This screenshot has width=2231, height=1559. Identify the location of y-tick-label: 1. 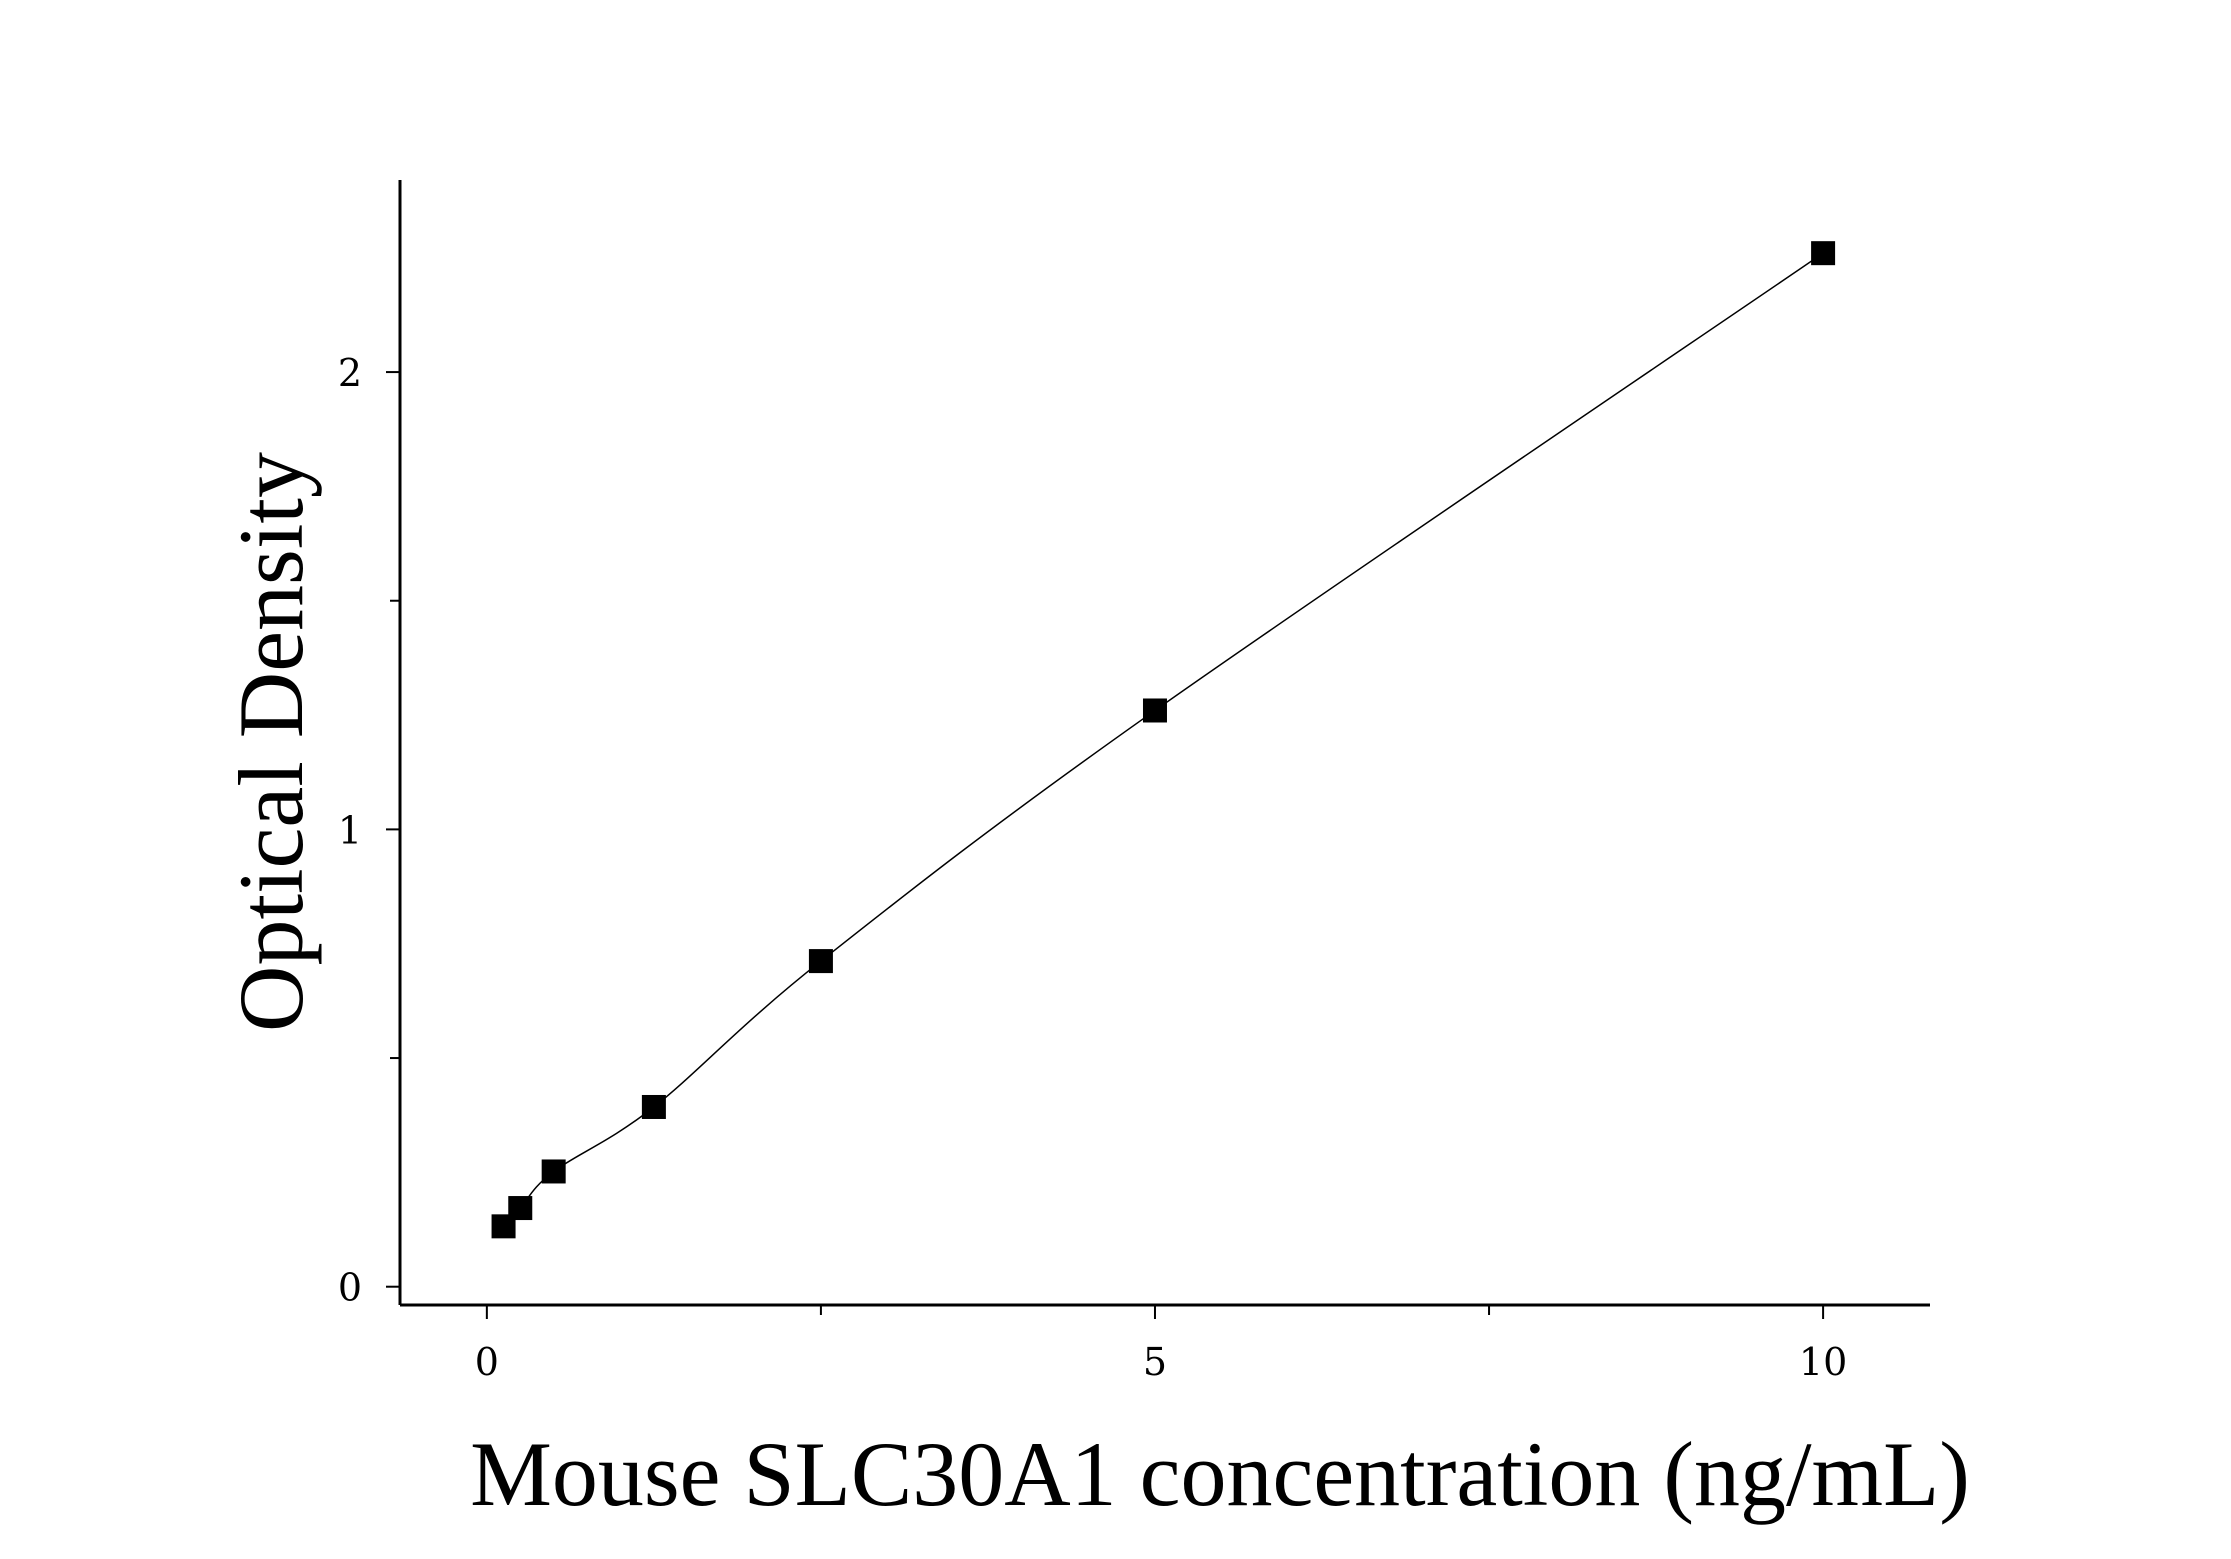
(350, 830).